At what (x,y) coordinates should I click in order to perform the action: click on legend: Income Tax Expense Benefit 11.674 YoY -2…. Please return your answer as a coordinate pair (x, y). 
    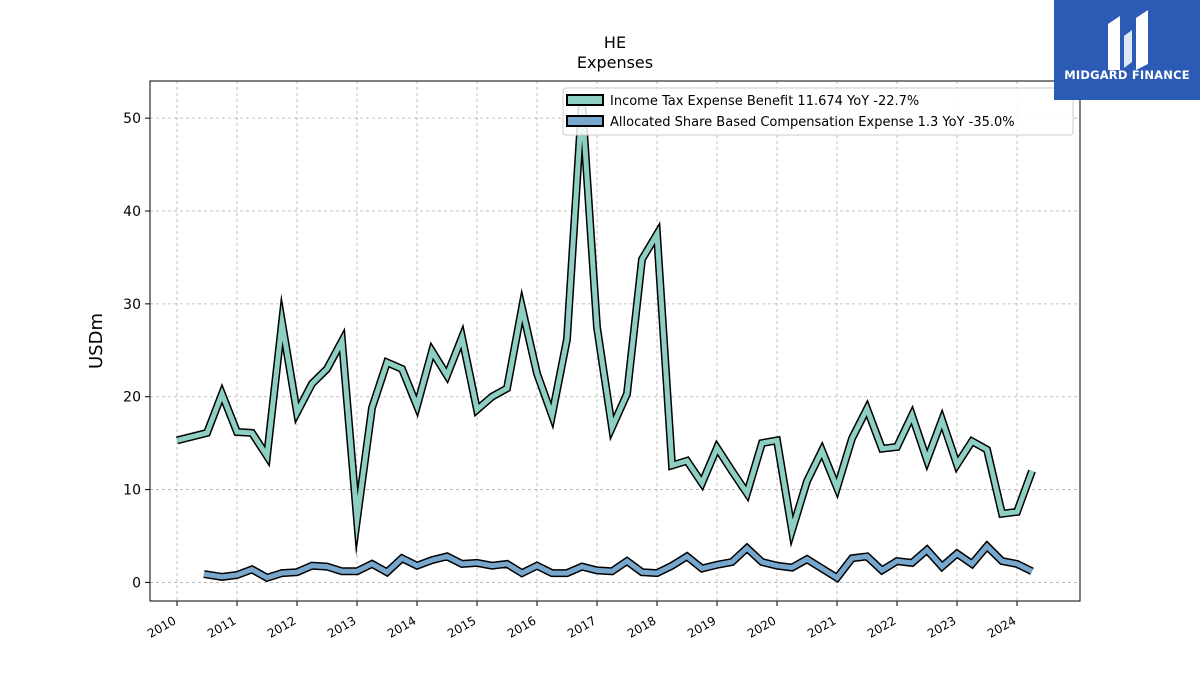
    Looking at the image, I should click on (818, 111).